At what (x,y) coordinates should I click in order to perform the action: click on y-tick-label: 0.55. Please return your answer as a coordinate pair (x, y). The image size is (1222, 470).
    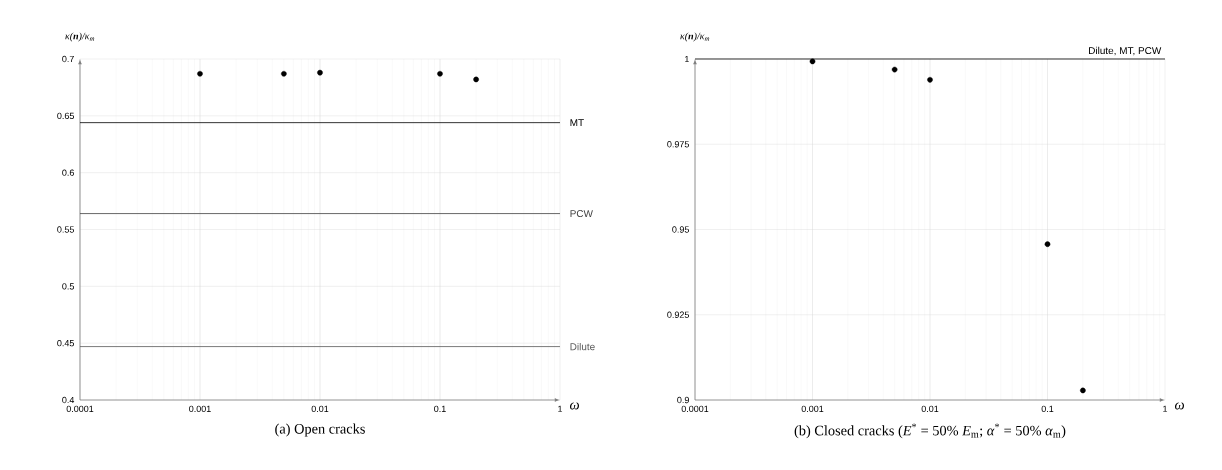
    Looking at the image, I should click on (65, 229).